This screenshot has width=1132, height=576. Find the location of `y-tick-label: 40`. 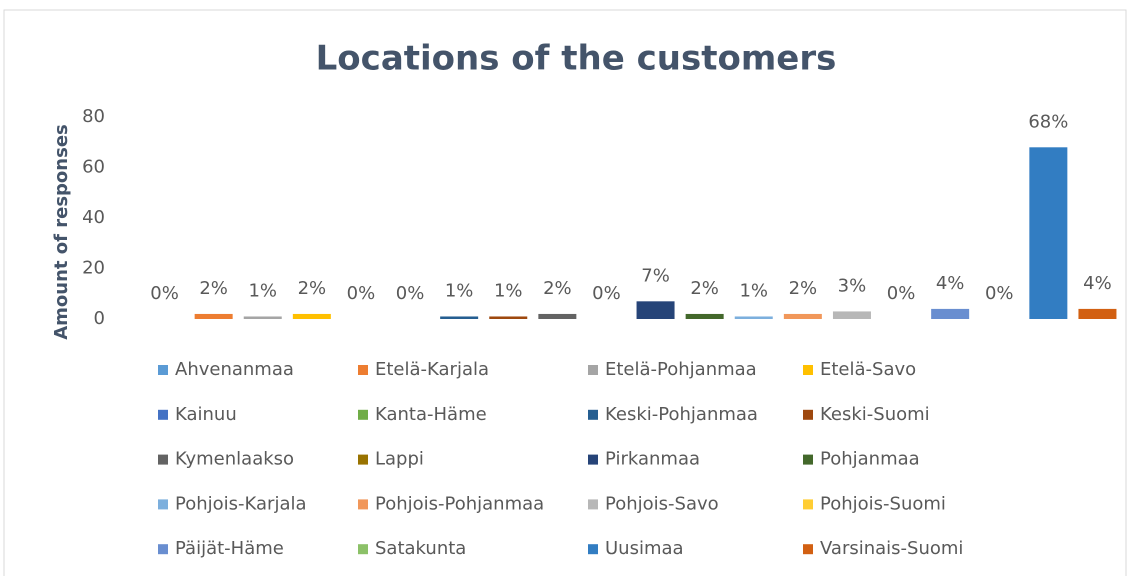

y-tick-label: 40 is located at coordinates (93, 217).